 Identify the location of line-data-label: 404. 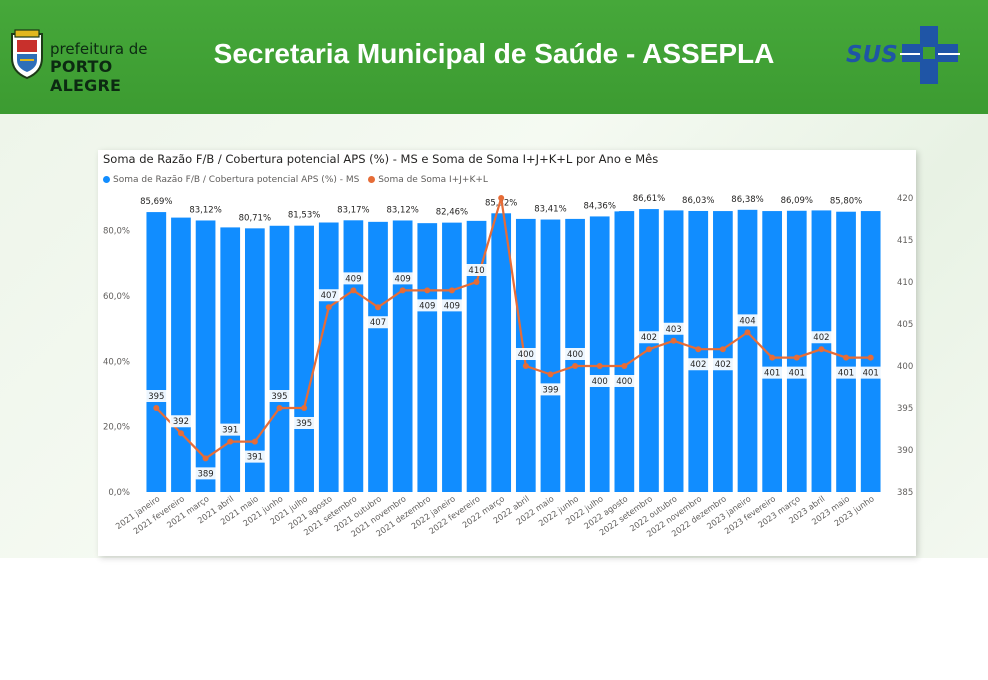
(747, 321).